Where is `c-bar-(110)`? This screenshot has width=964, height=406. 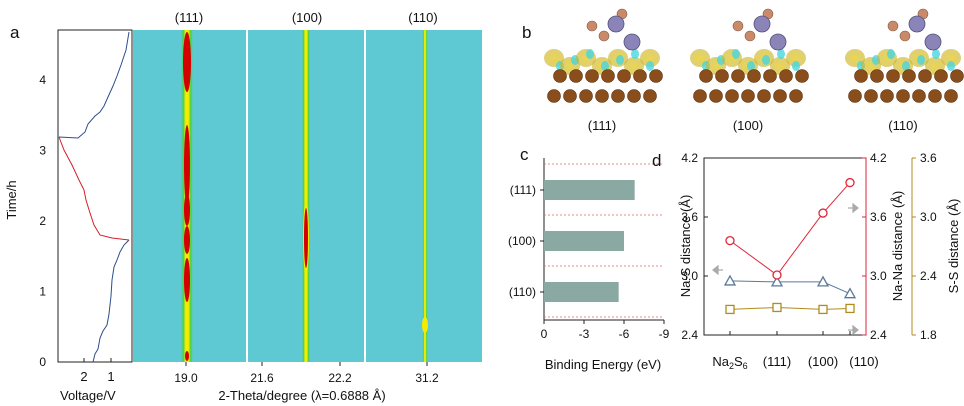 c-bar-(110) is located at coordinates (581, 292).